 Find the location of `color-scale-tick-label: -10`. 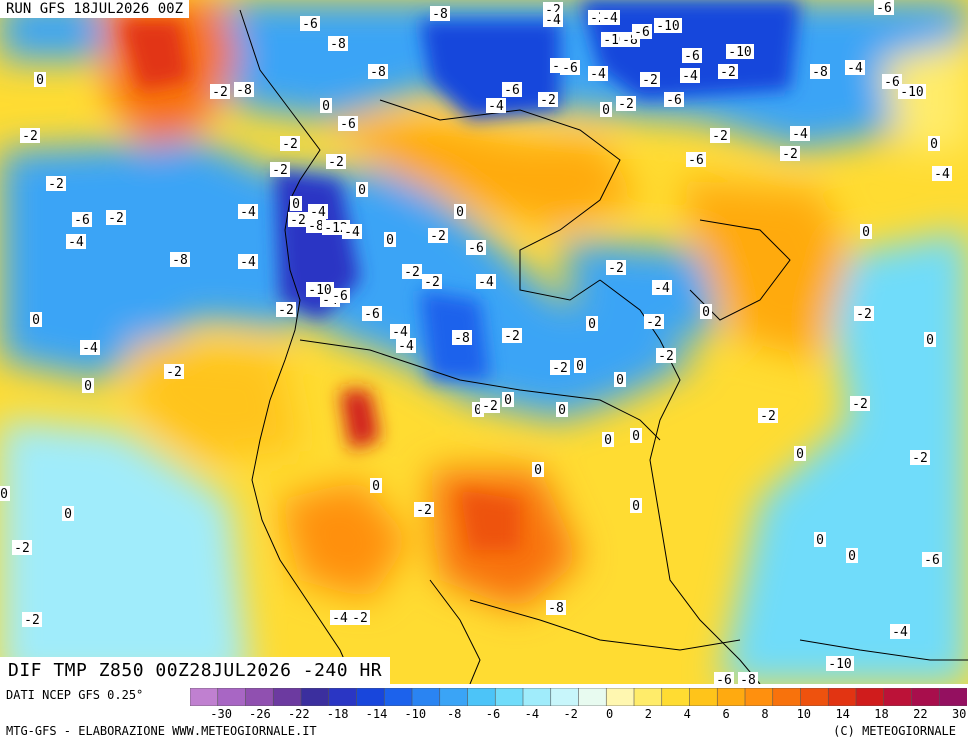

color-scale-tick-label: -10 is located at coordinates (415, 714).